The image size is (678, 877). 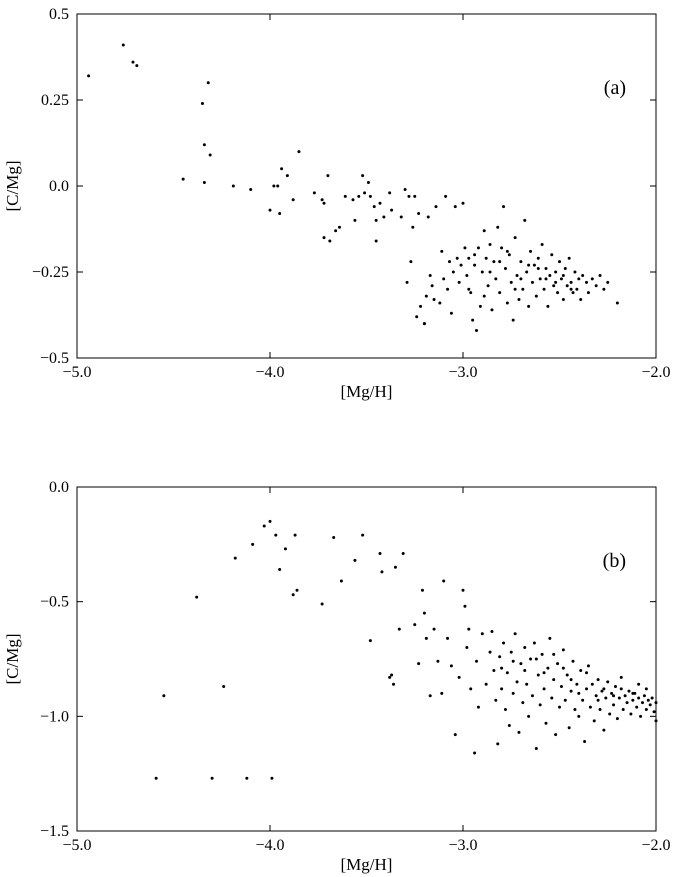 I want to click on panel-label: (b), so click(x=614, y=561).